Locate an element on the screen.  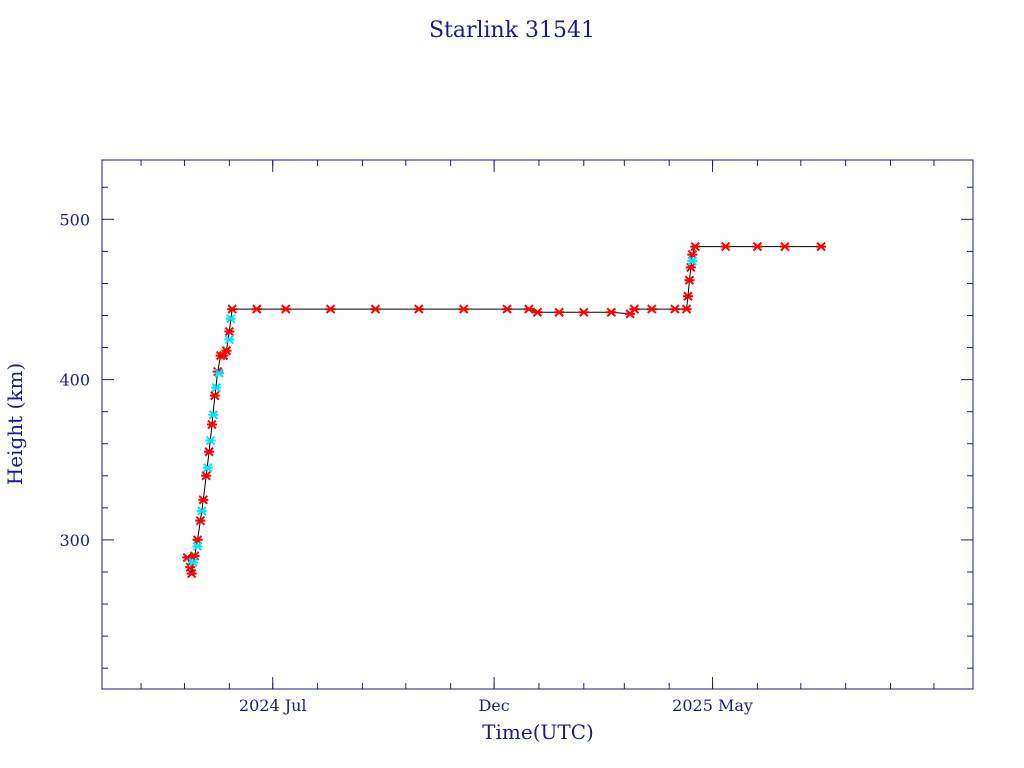
y-tick-label: 300 is located at coordinates (74, 540).